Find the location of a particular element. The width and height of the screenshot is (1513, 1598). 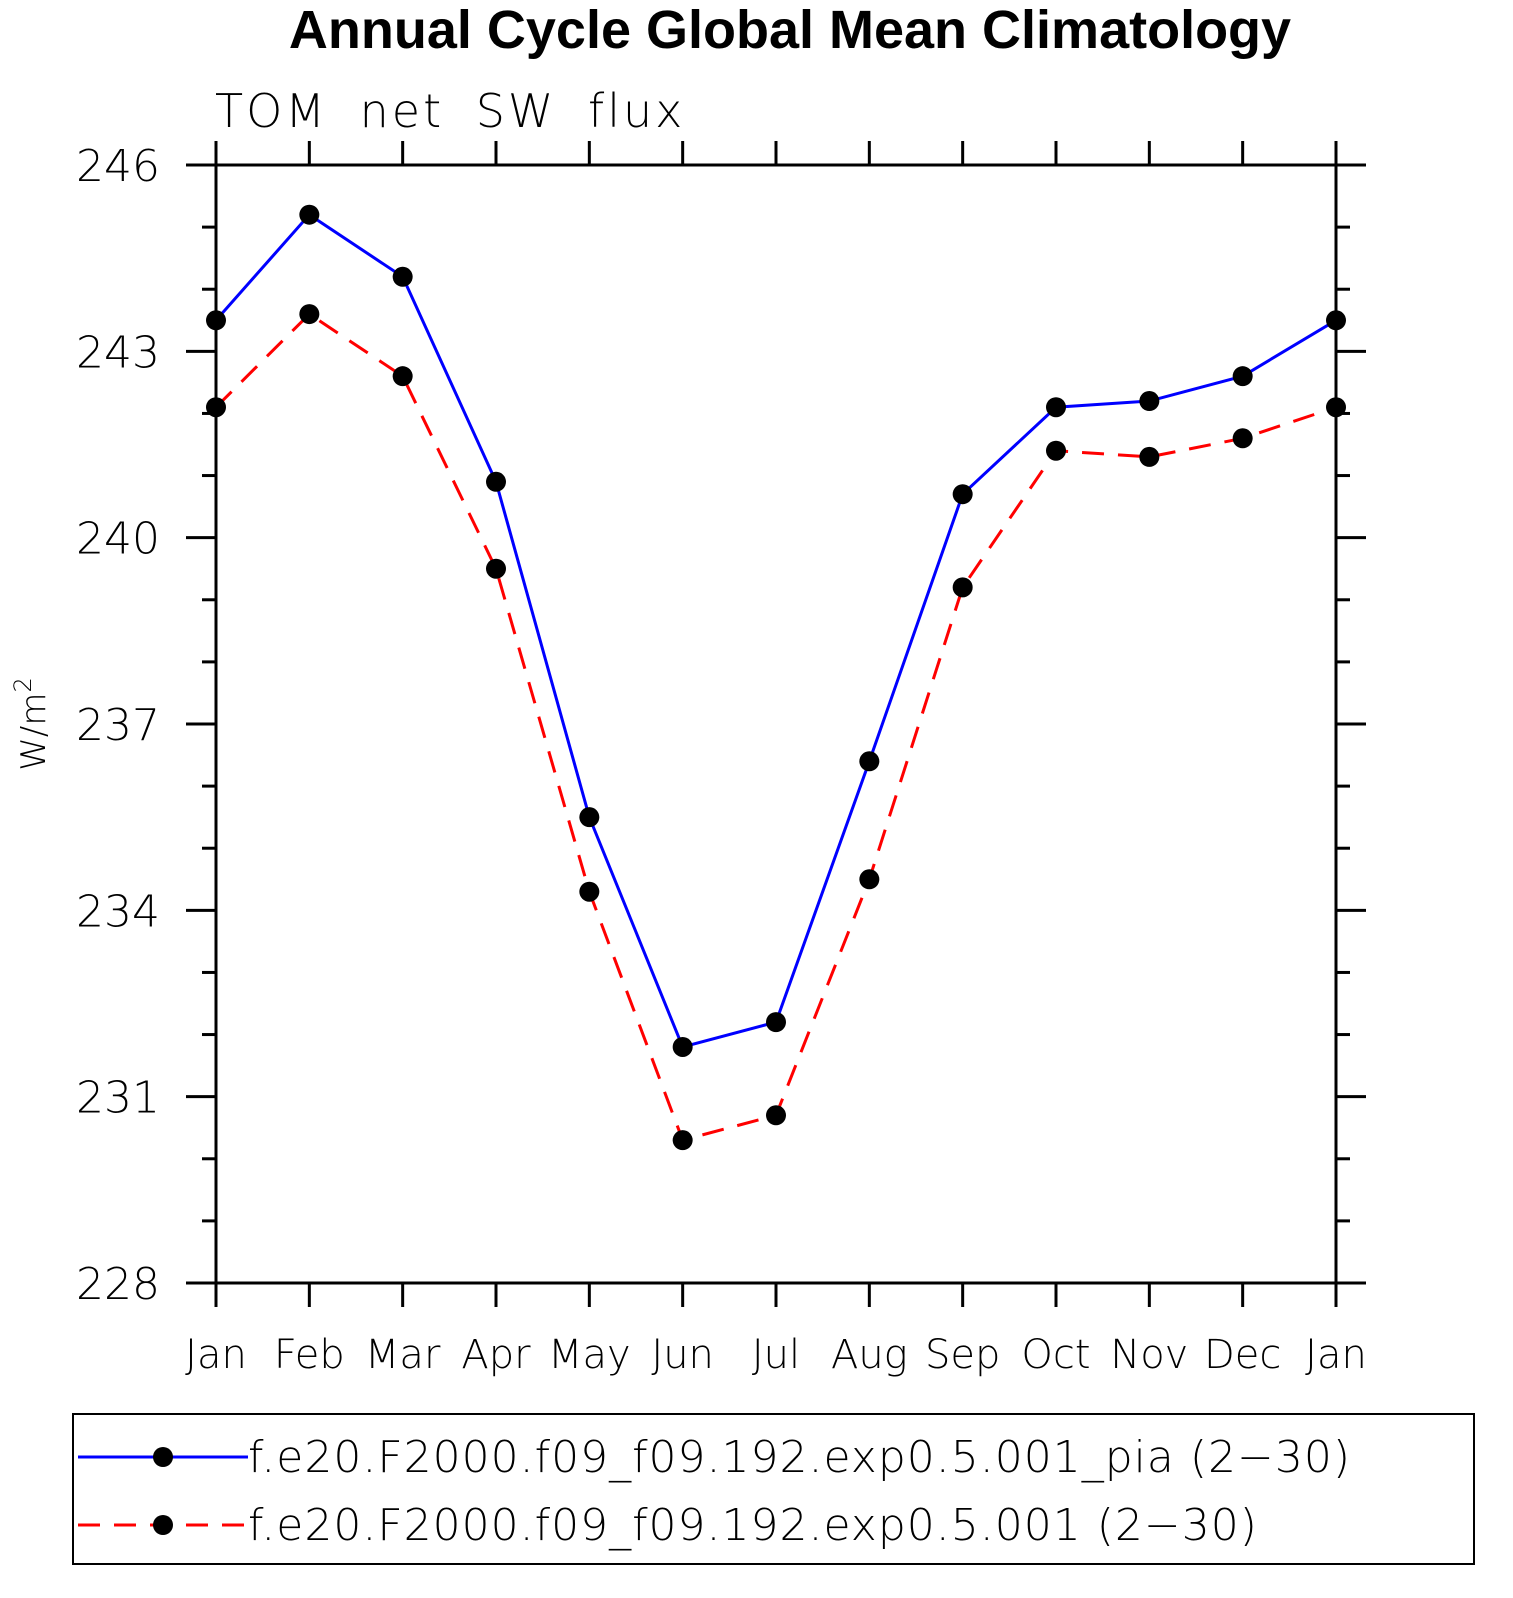

x-tick-label: May is located at coordinates (589, 1355).